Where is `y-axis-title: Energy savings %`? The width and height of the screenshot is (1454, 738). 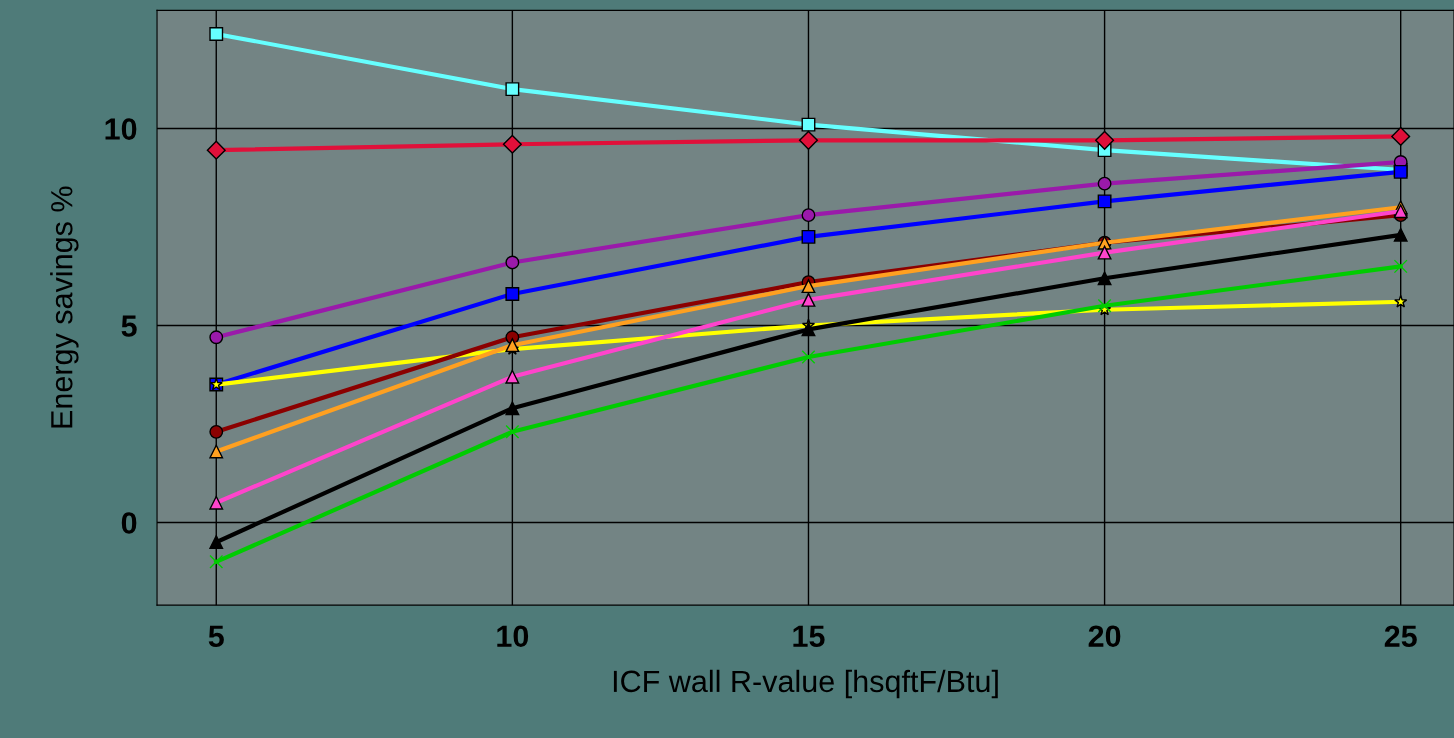
y-axis-title: Energy savings % is located at coordinates (64, 307).